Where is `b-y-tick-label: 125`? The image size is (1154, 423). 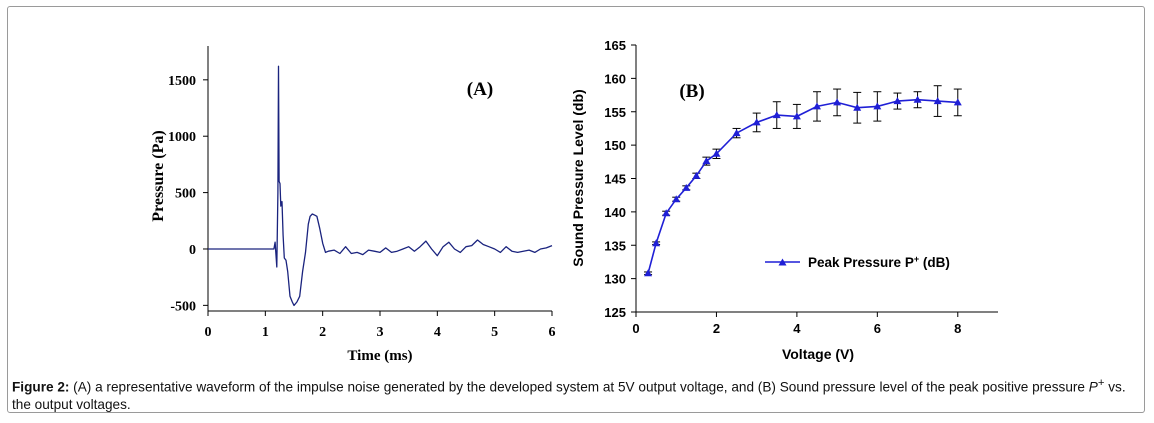
b-y-tick-label: 125 is located at coordinates (615, 312).